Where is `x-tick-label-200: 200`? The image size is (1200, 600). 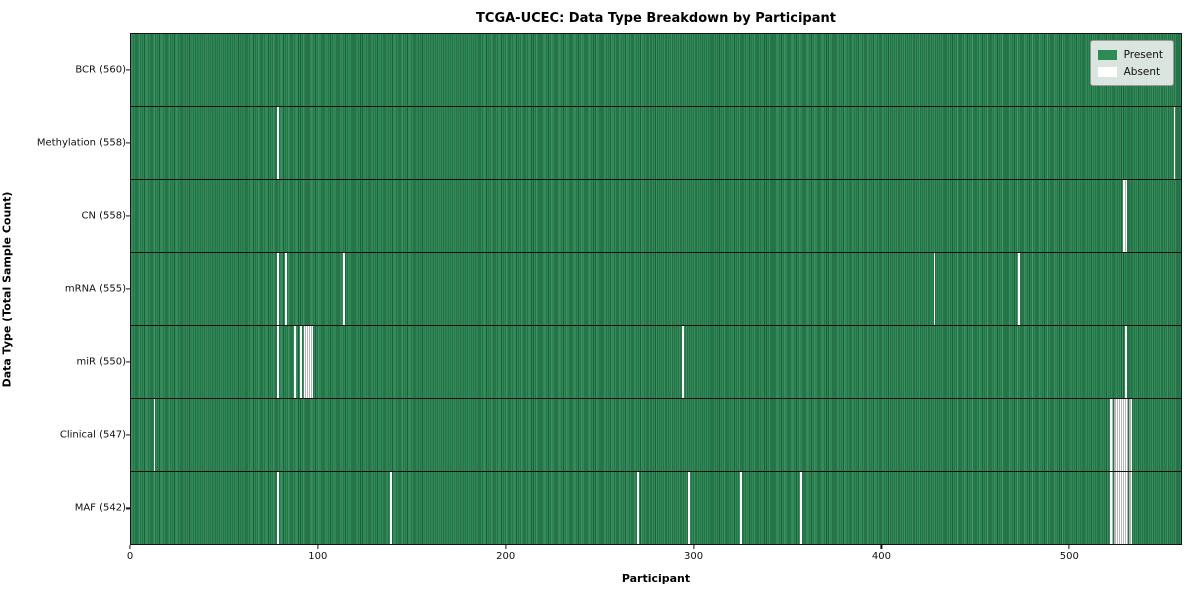 x-tick-label-200: 200 is located at coordinates (506, 556).